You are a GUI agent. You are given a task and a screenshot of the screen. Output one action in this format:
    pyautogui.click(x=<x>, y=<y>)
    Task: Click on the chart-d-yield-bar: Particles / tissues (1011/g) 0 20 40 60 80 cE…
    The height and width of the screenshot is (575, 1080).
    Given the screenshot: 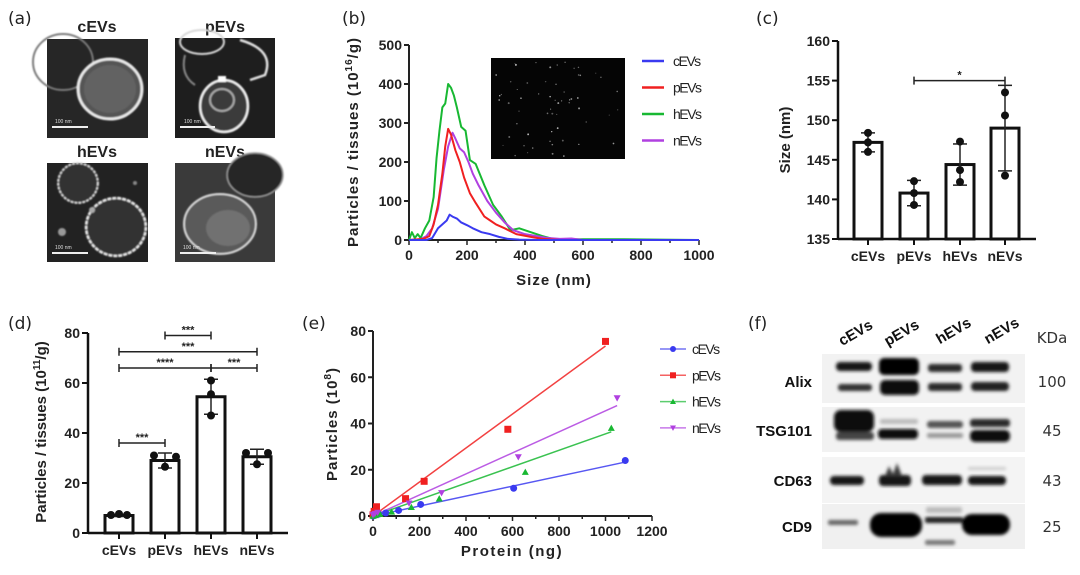 What is the action you would take?
    pyautogui.click(x=160, y=441)
    